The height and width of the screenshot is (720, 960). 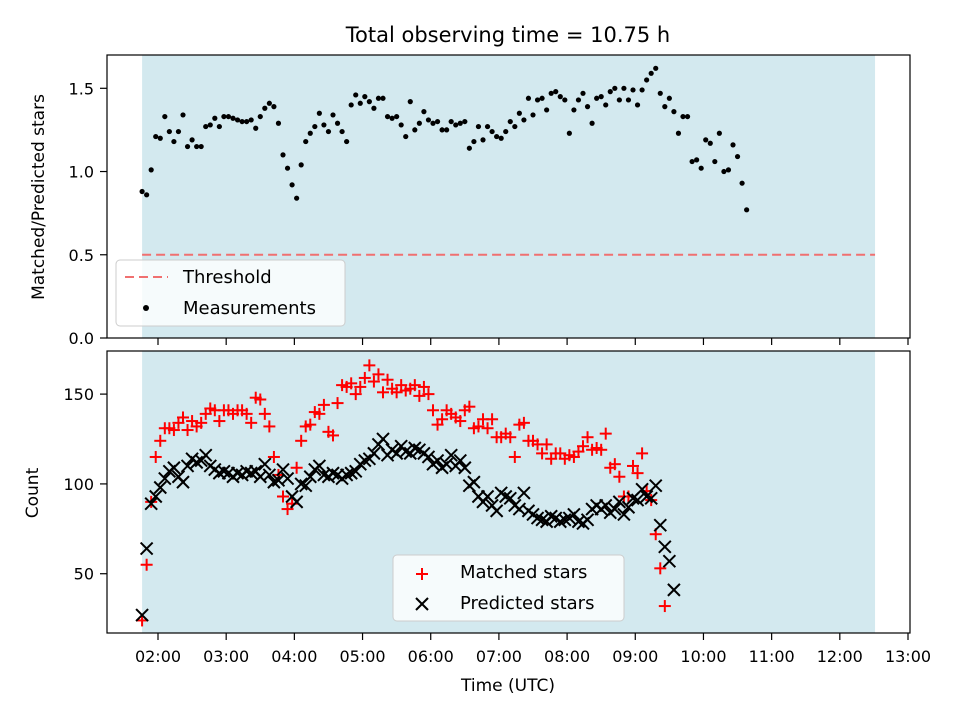 I want to click on y-tick-label: 1.0, so click(x=81, y=172).